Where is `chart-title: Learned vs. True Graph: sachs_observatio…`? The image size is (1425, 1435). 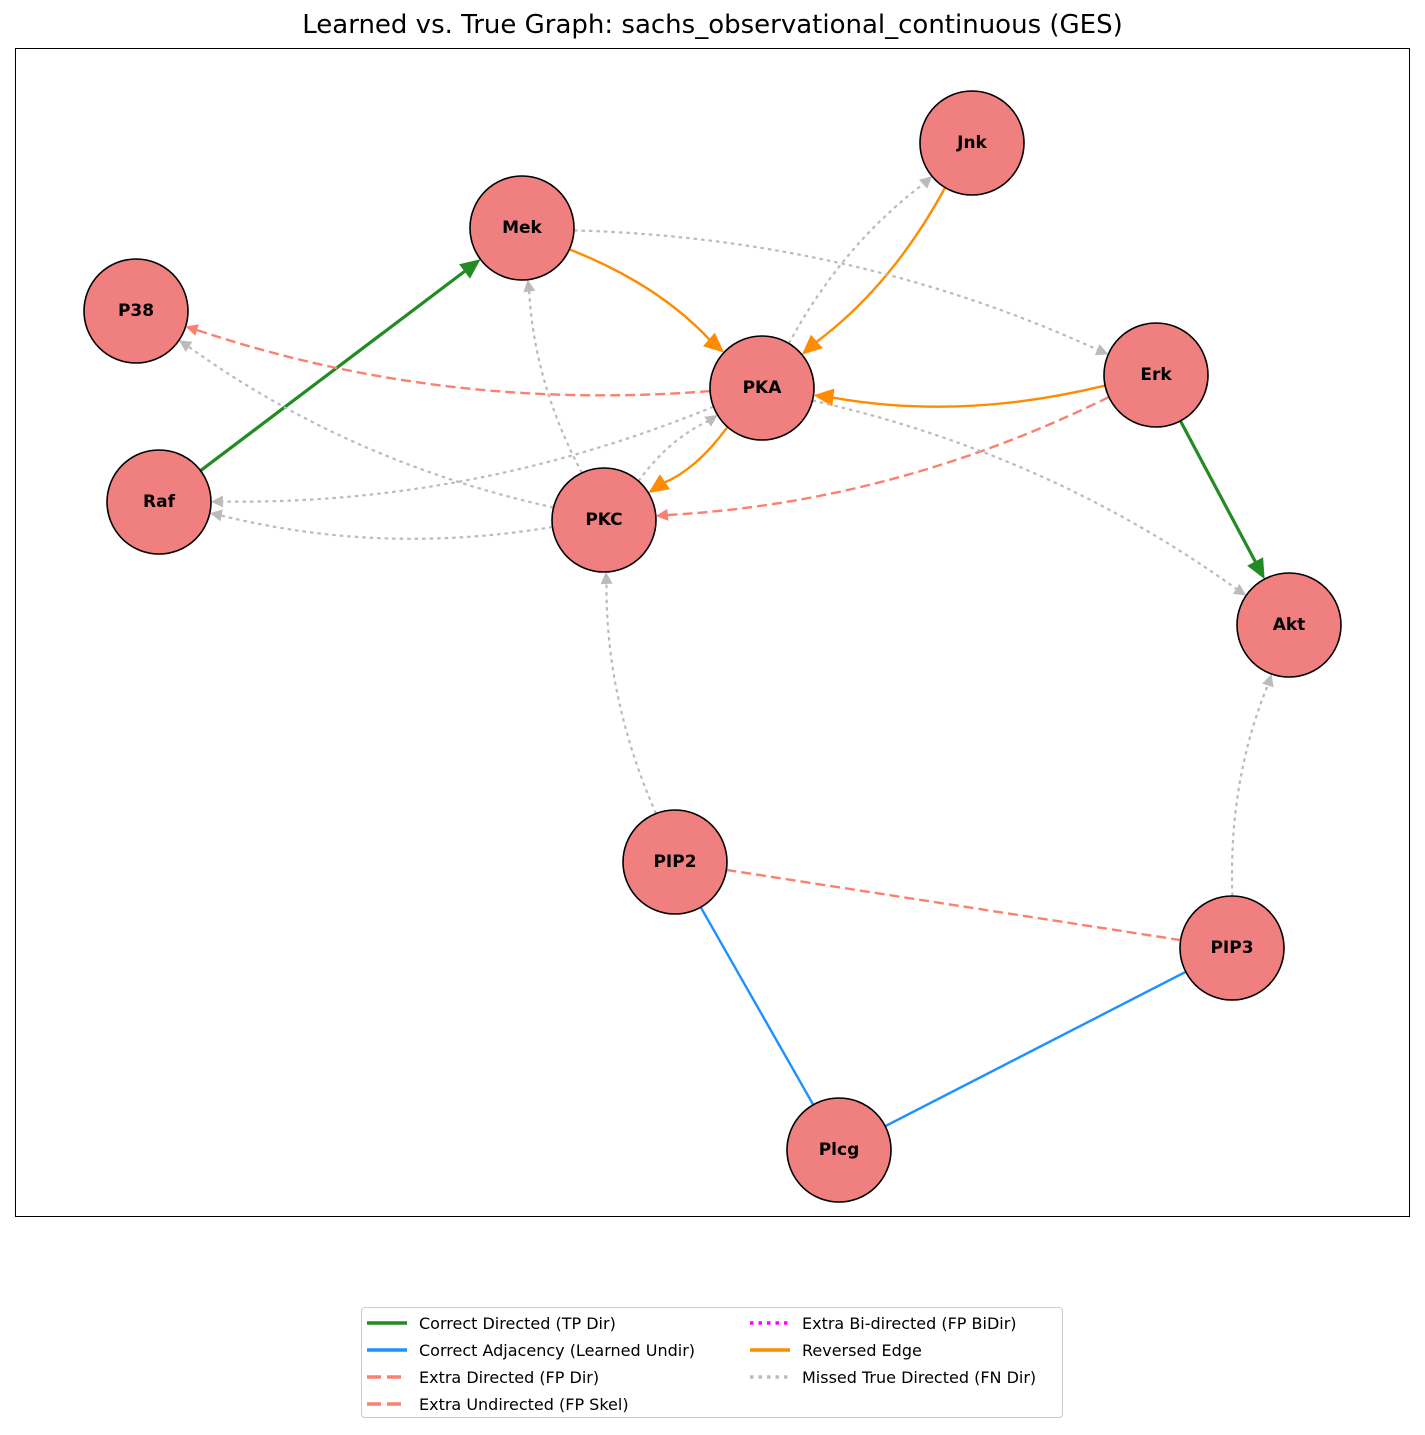
chart-title: Learned vs. True Graph: sachs_observatio… is located at coordinates (712, 25).